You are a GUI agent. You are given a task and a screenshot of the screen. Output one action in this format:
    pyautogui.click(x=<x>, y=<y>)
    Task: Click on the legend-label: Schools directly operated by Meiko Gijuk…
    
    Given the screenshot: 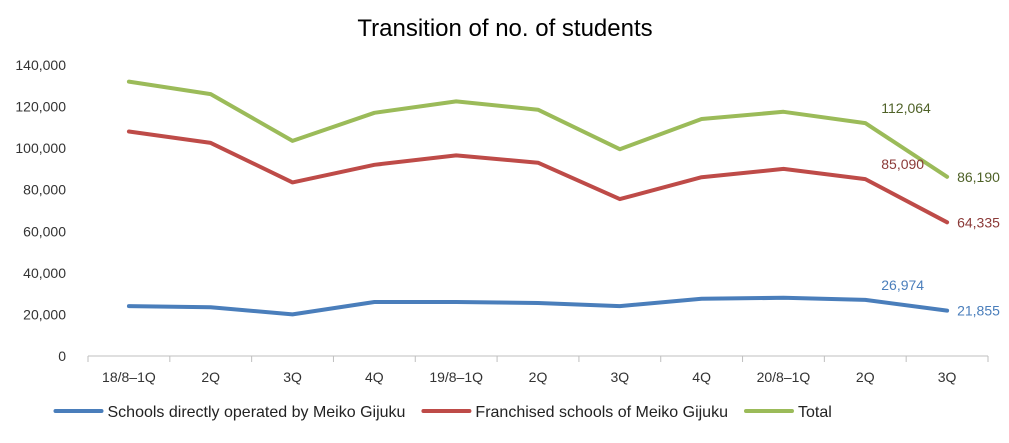 What is the action you would take?
    pyautogui.click(x=257, y=412)
    